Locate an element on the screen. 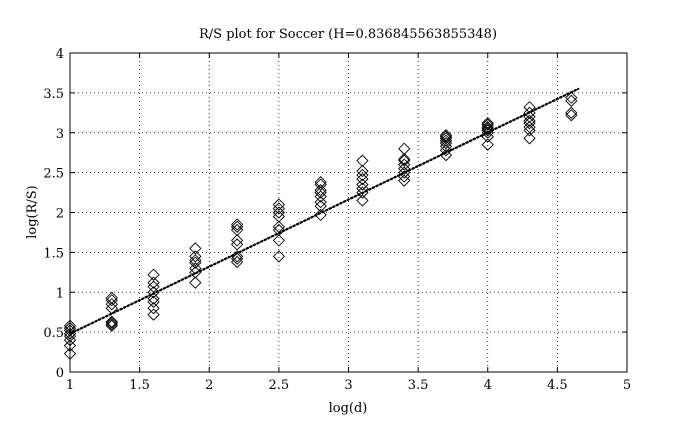  y-tick-label: 1 is located at coordinates (60, 293).